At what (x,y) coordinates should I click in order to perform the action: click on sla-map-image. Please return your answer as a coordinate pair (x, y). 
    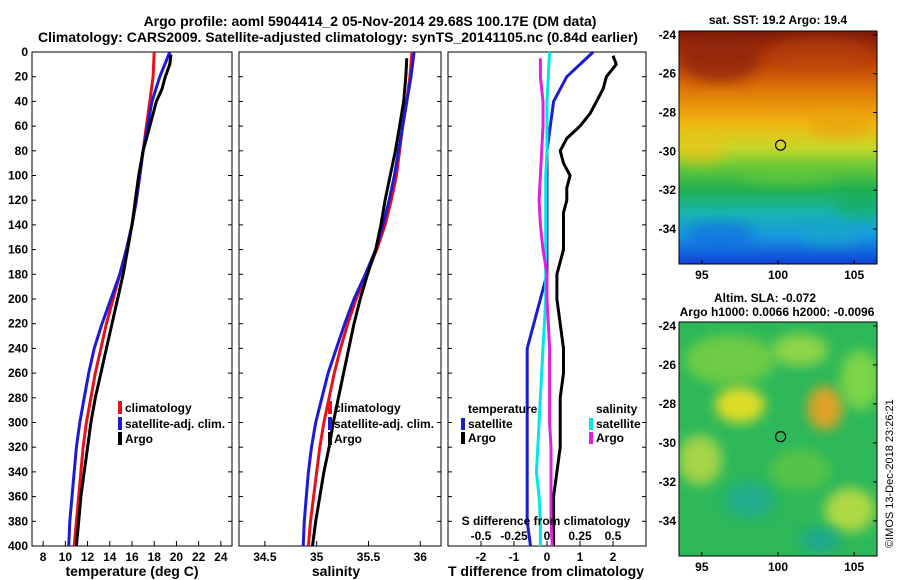
    Looking at the image, I should click on (778, 439).